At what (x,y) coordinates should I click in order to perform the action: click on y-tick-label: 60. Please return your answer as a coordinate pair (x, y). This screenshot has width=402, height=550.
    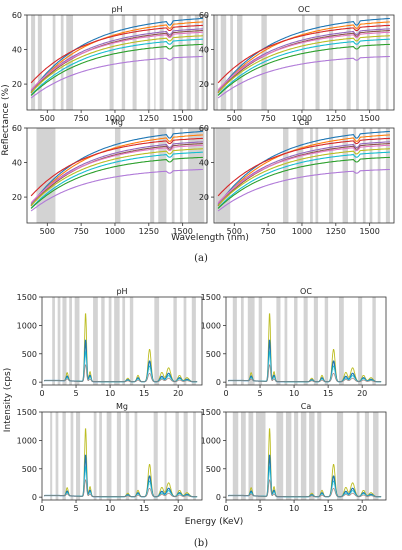
    Looking at the image, I should click on (204, 15).